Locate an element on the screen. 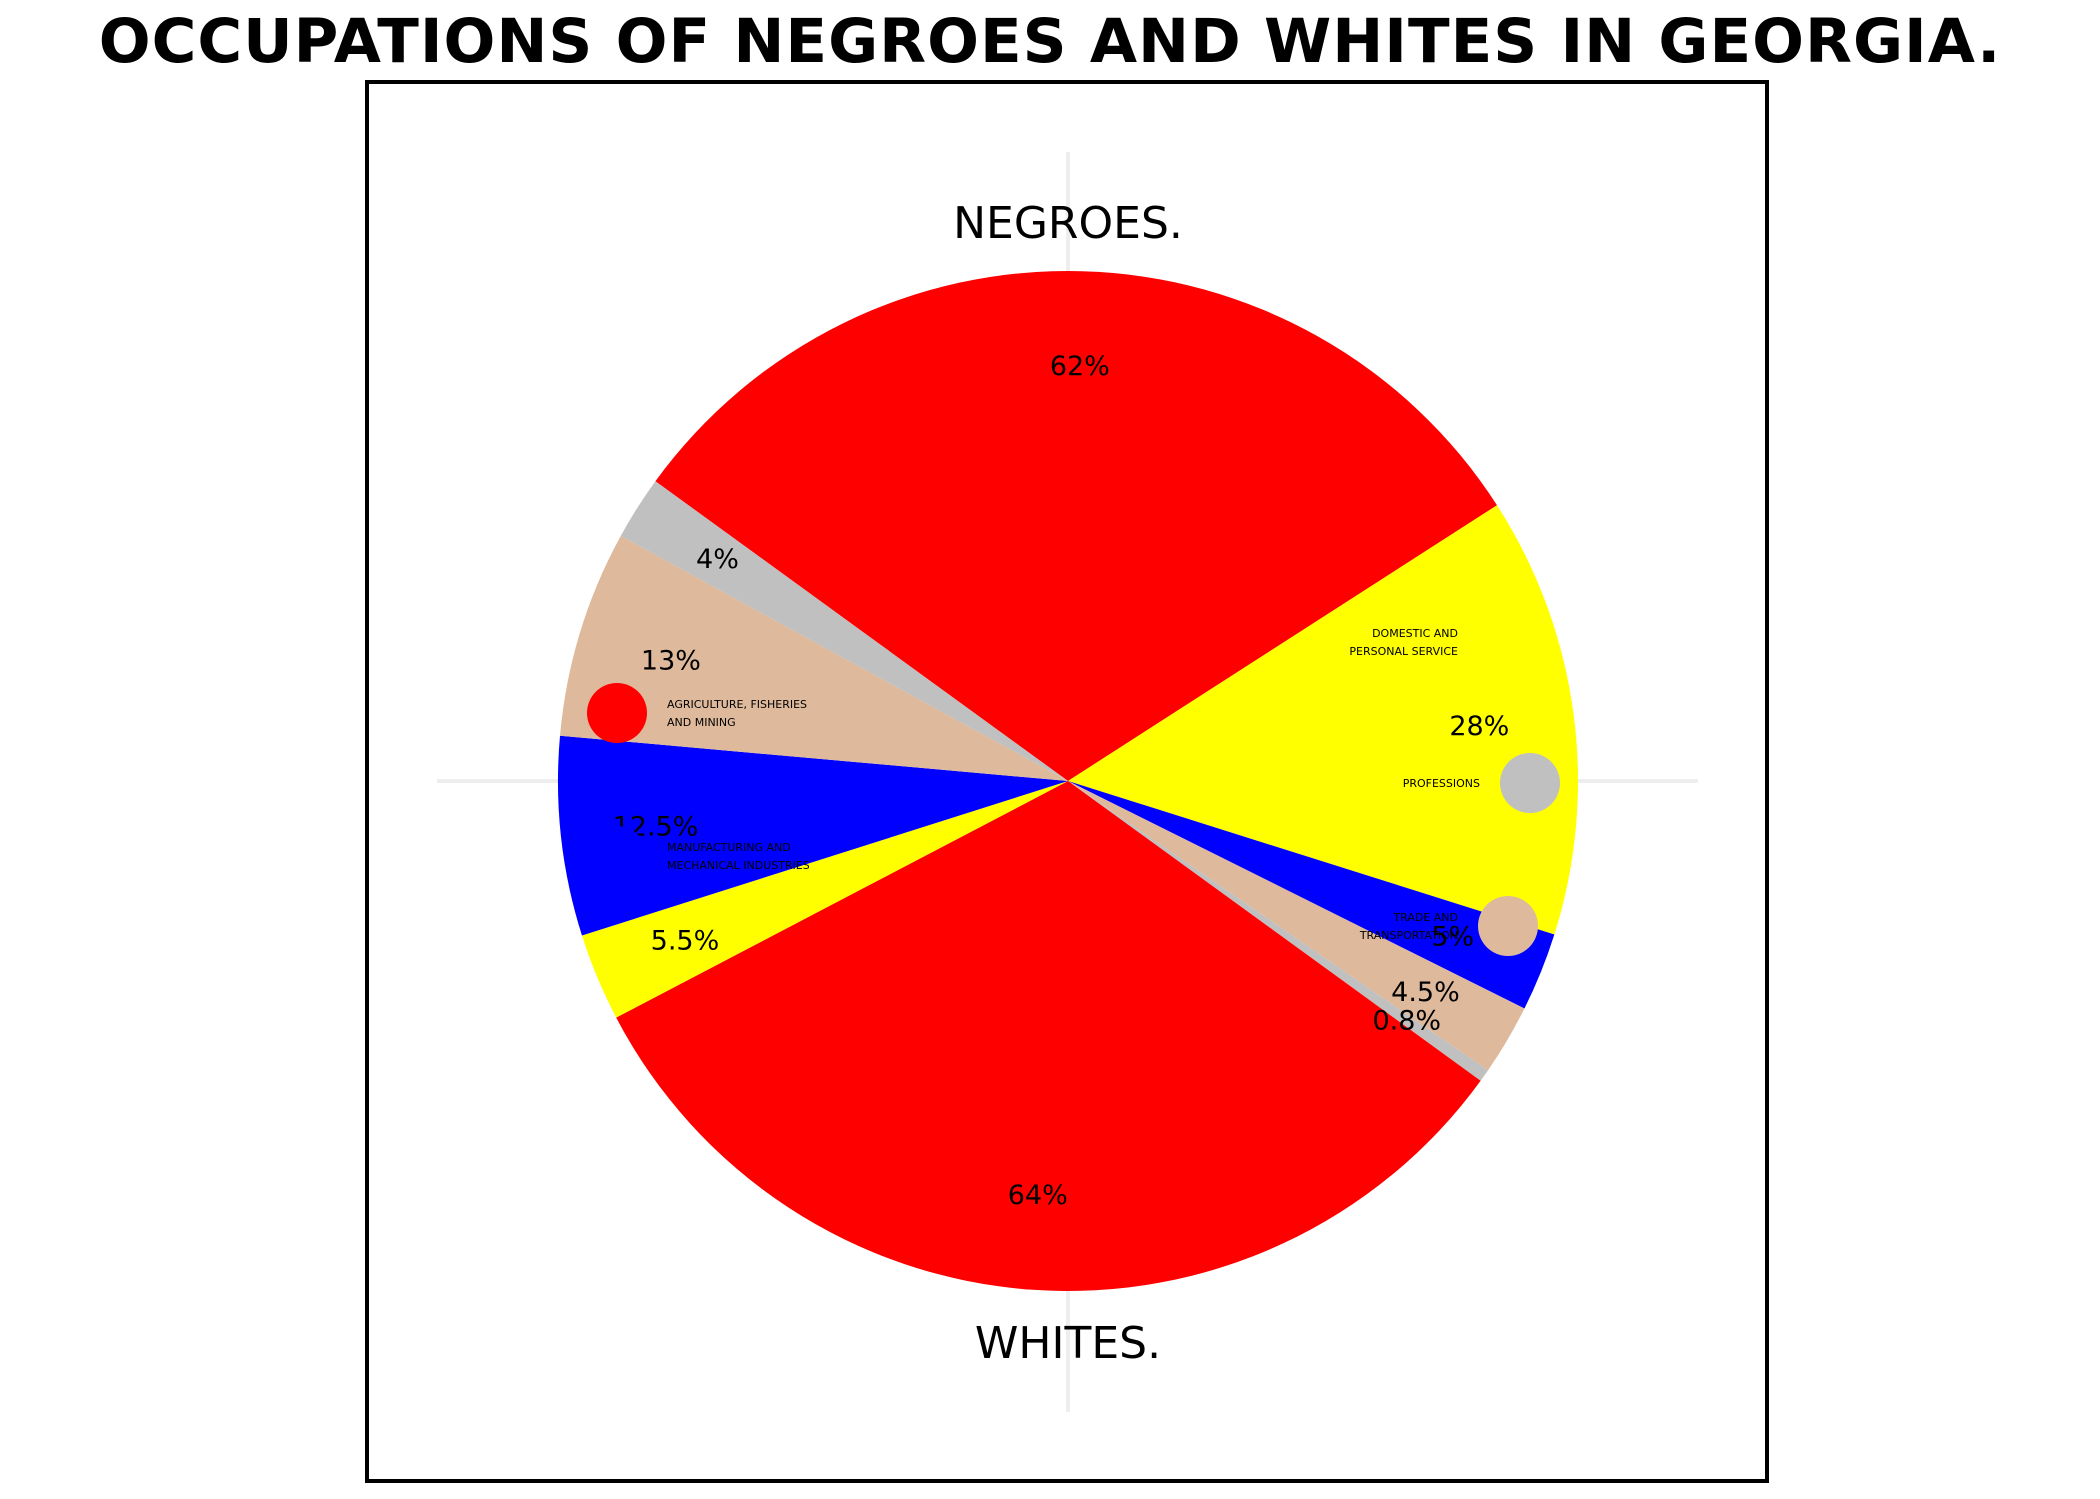 This screenshot has width=2100, height=1499. legend-item-trade: TRADE AND TRANSPORTATION is located at coordinates (1448, 926).